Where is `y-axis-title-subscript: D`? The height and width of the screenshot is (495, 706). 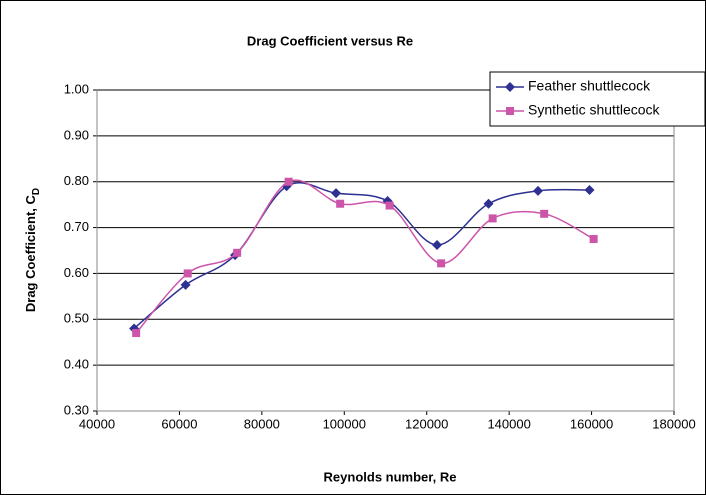
y-axis-title-subscript: D is located at coordinates (36, 191).